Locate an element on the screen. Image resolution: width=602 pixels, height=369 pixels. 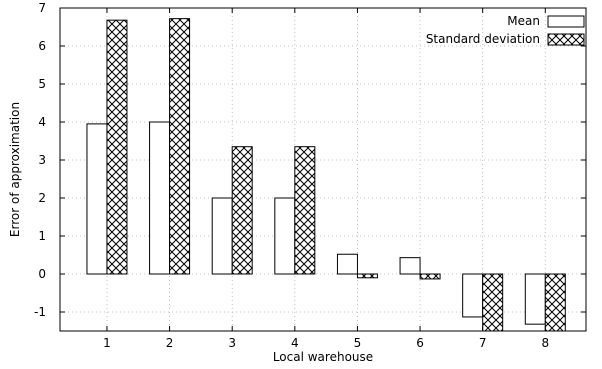
x-tick-label: 6 is located at coordinates (420, 343).